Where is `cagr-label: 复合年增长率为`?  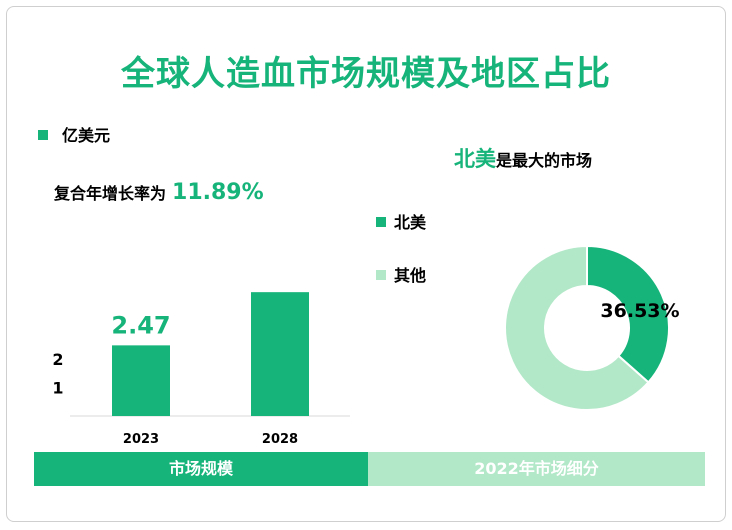
cagr-label: 复合年增长率为 is located at coordinates (110, 193).